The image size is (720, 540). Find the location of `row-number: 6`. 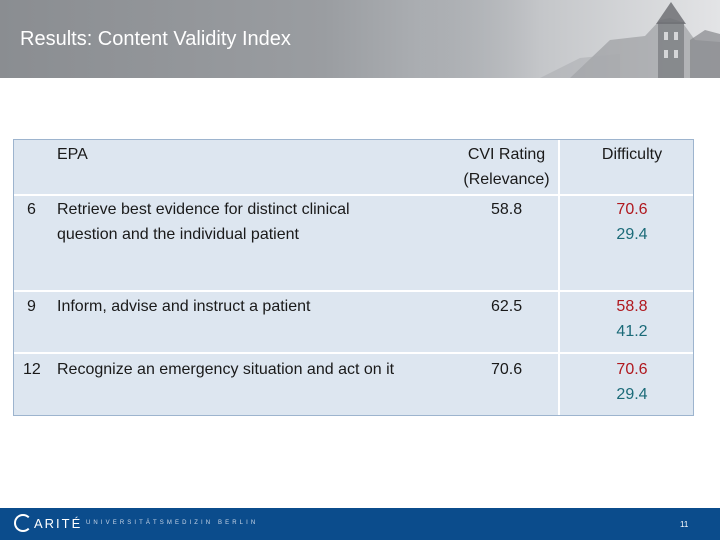

row-number: 6 is located at coordinates (31, 209).